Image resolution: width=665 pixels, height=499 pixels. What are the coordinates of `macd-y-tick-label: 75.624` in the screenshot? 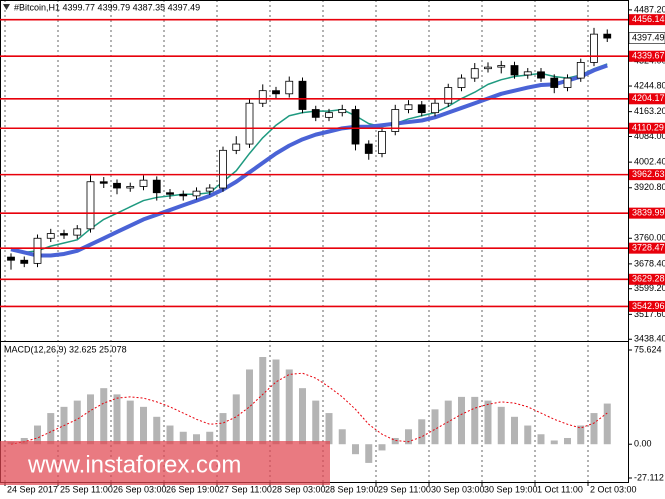 It's located at (648, 349).